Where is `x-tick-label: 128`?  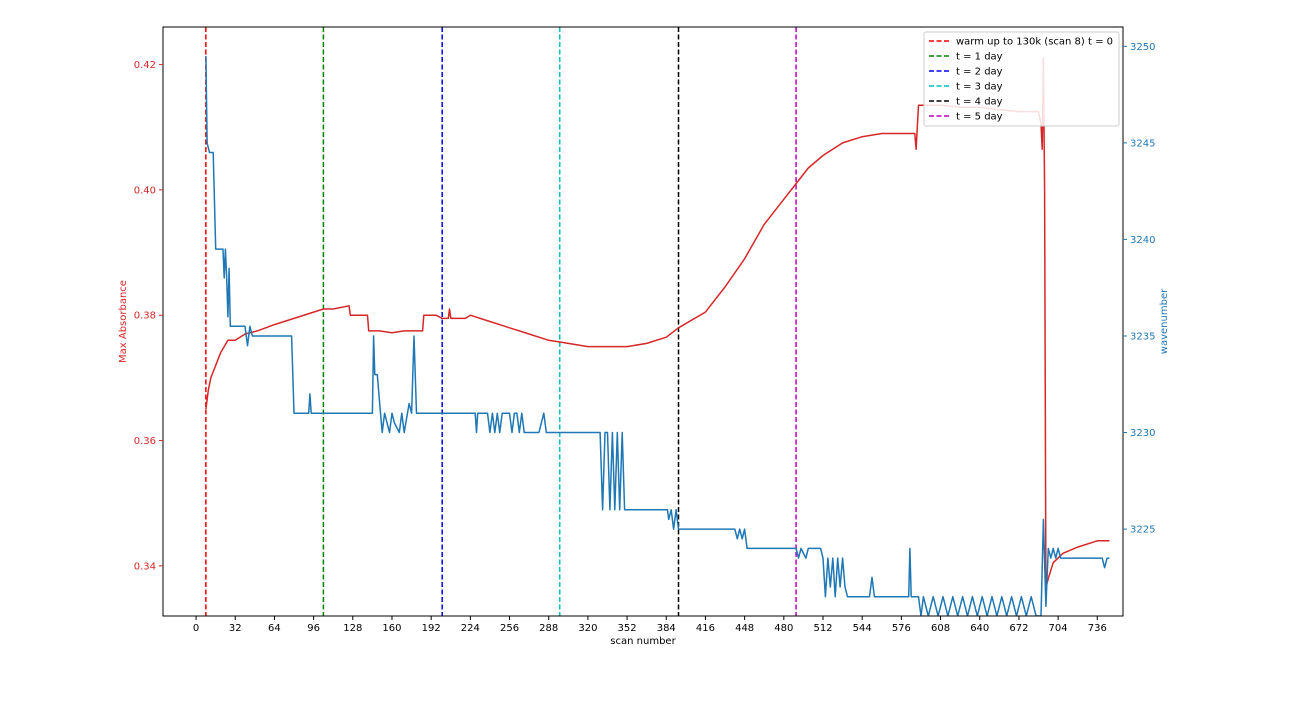 x-tick-label: 128 is located at coordinates (352, 628).